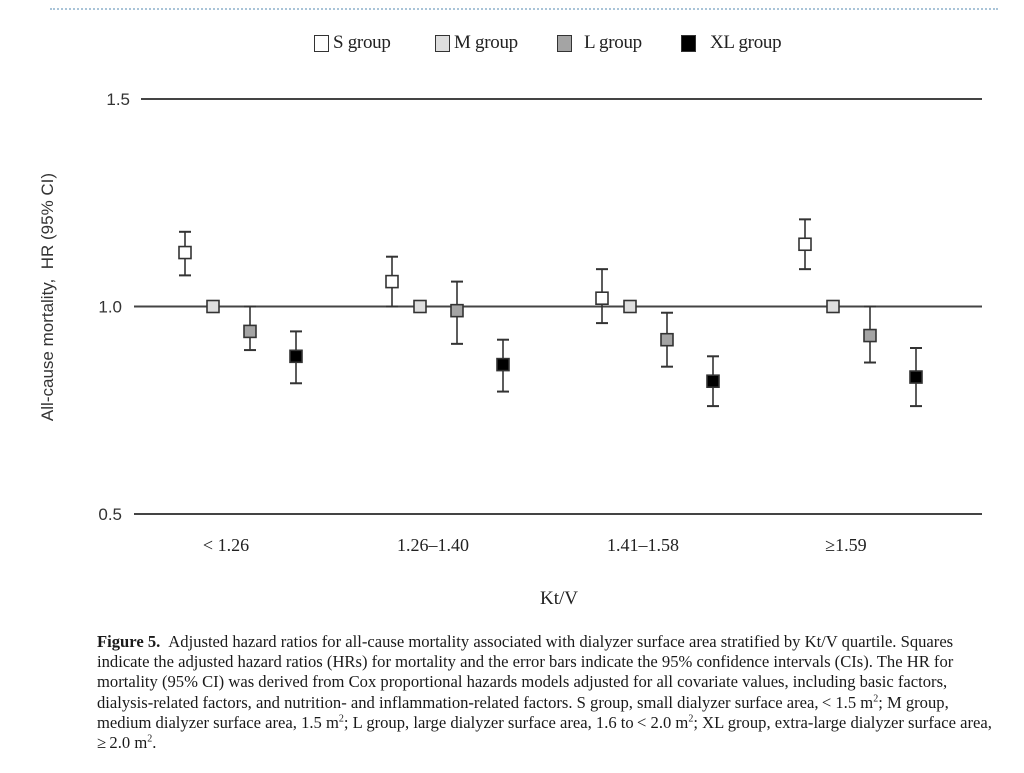 This screenshot has width=1024, height=773. What do you see at coordinates (845, 545) in the screenshot?
I see `x-tick-label: ≥1.59` at bounding box center [845, 545].